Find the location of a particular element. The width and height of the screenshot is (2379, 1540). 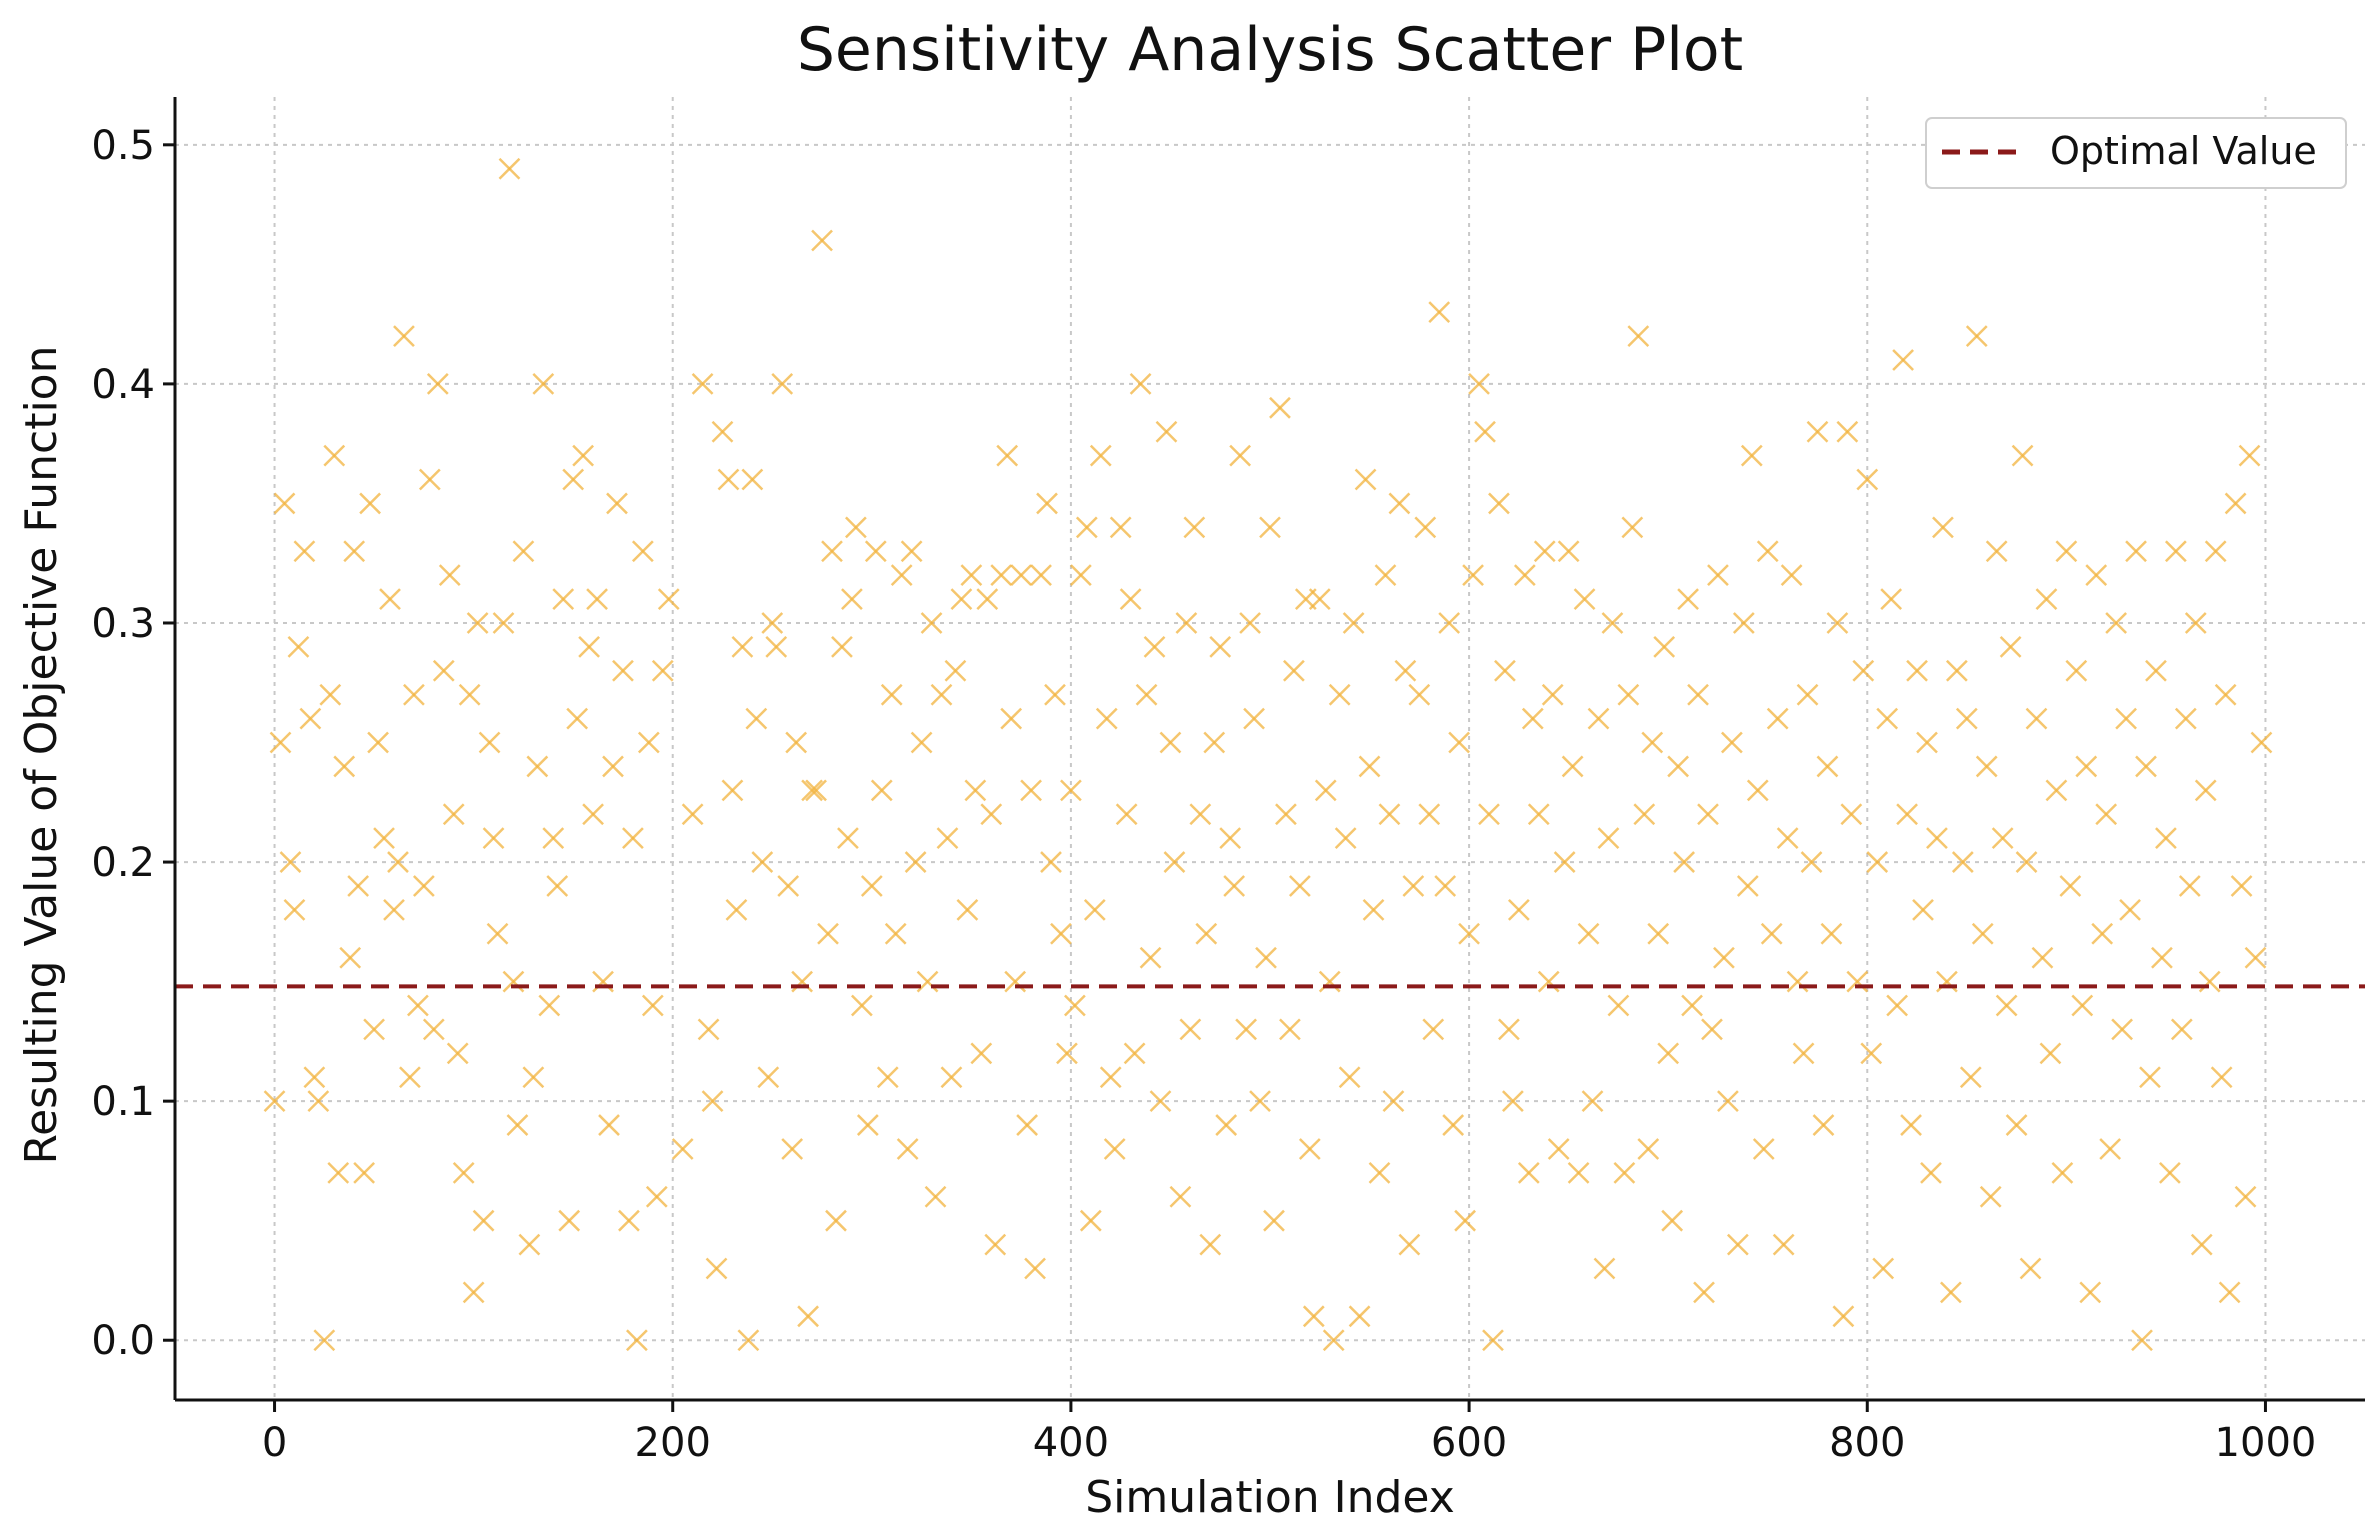

y-tick-label: 0.4 is located at coordinates (123, 385).